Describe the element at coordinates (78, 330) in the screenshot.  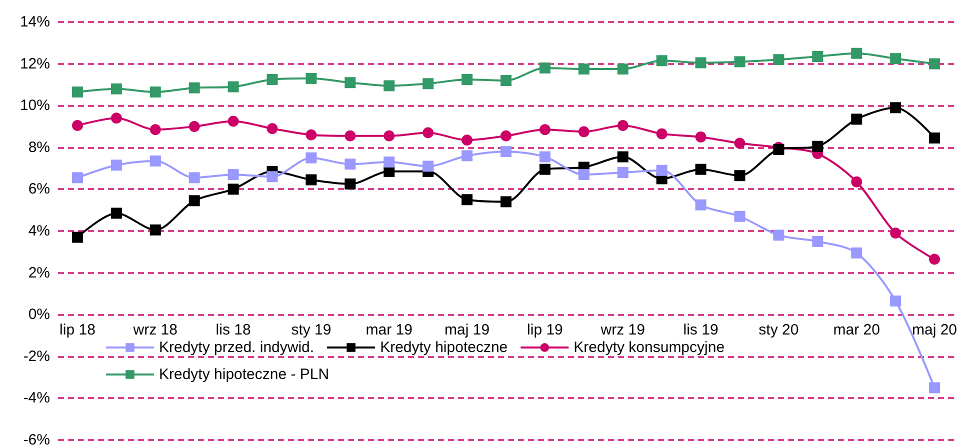
I see `x-tick-label: lip 18` at that location.